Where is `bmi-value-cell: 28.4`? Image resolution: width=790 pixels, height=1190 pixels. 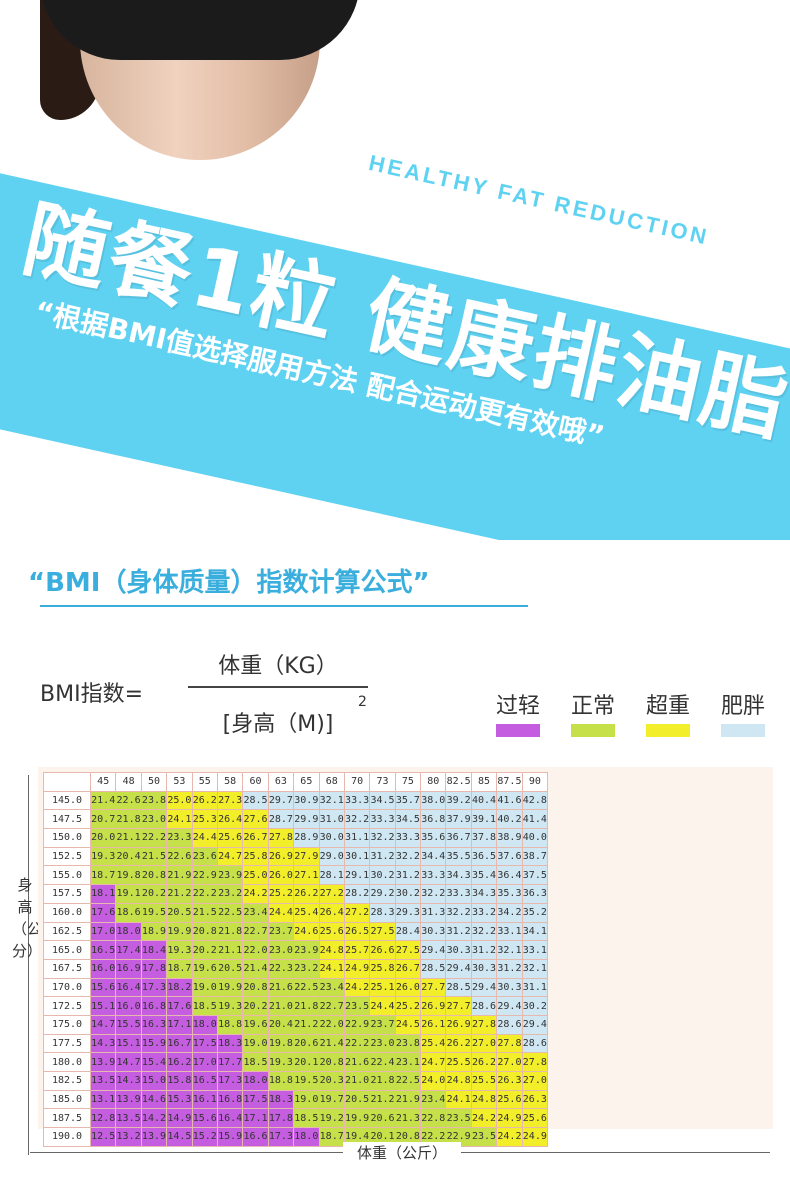
bmi-value-cell: 28.4 is located at coordinates (408, 931).